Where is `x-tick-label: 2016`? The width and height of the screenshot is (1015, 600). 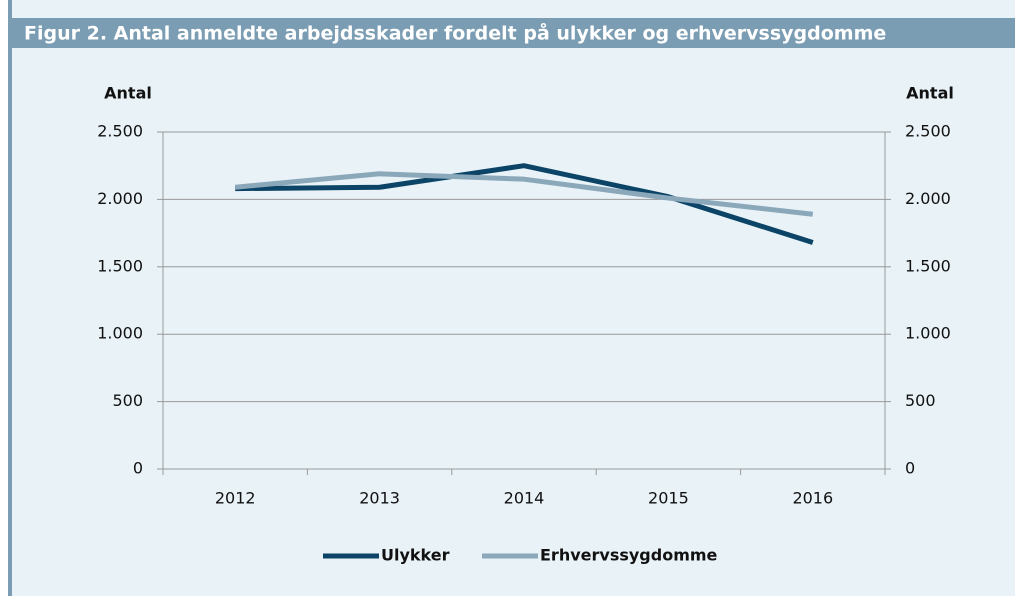
x-tick-label: 2016 is located at coordinates (812, 498).